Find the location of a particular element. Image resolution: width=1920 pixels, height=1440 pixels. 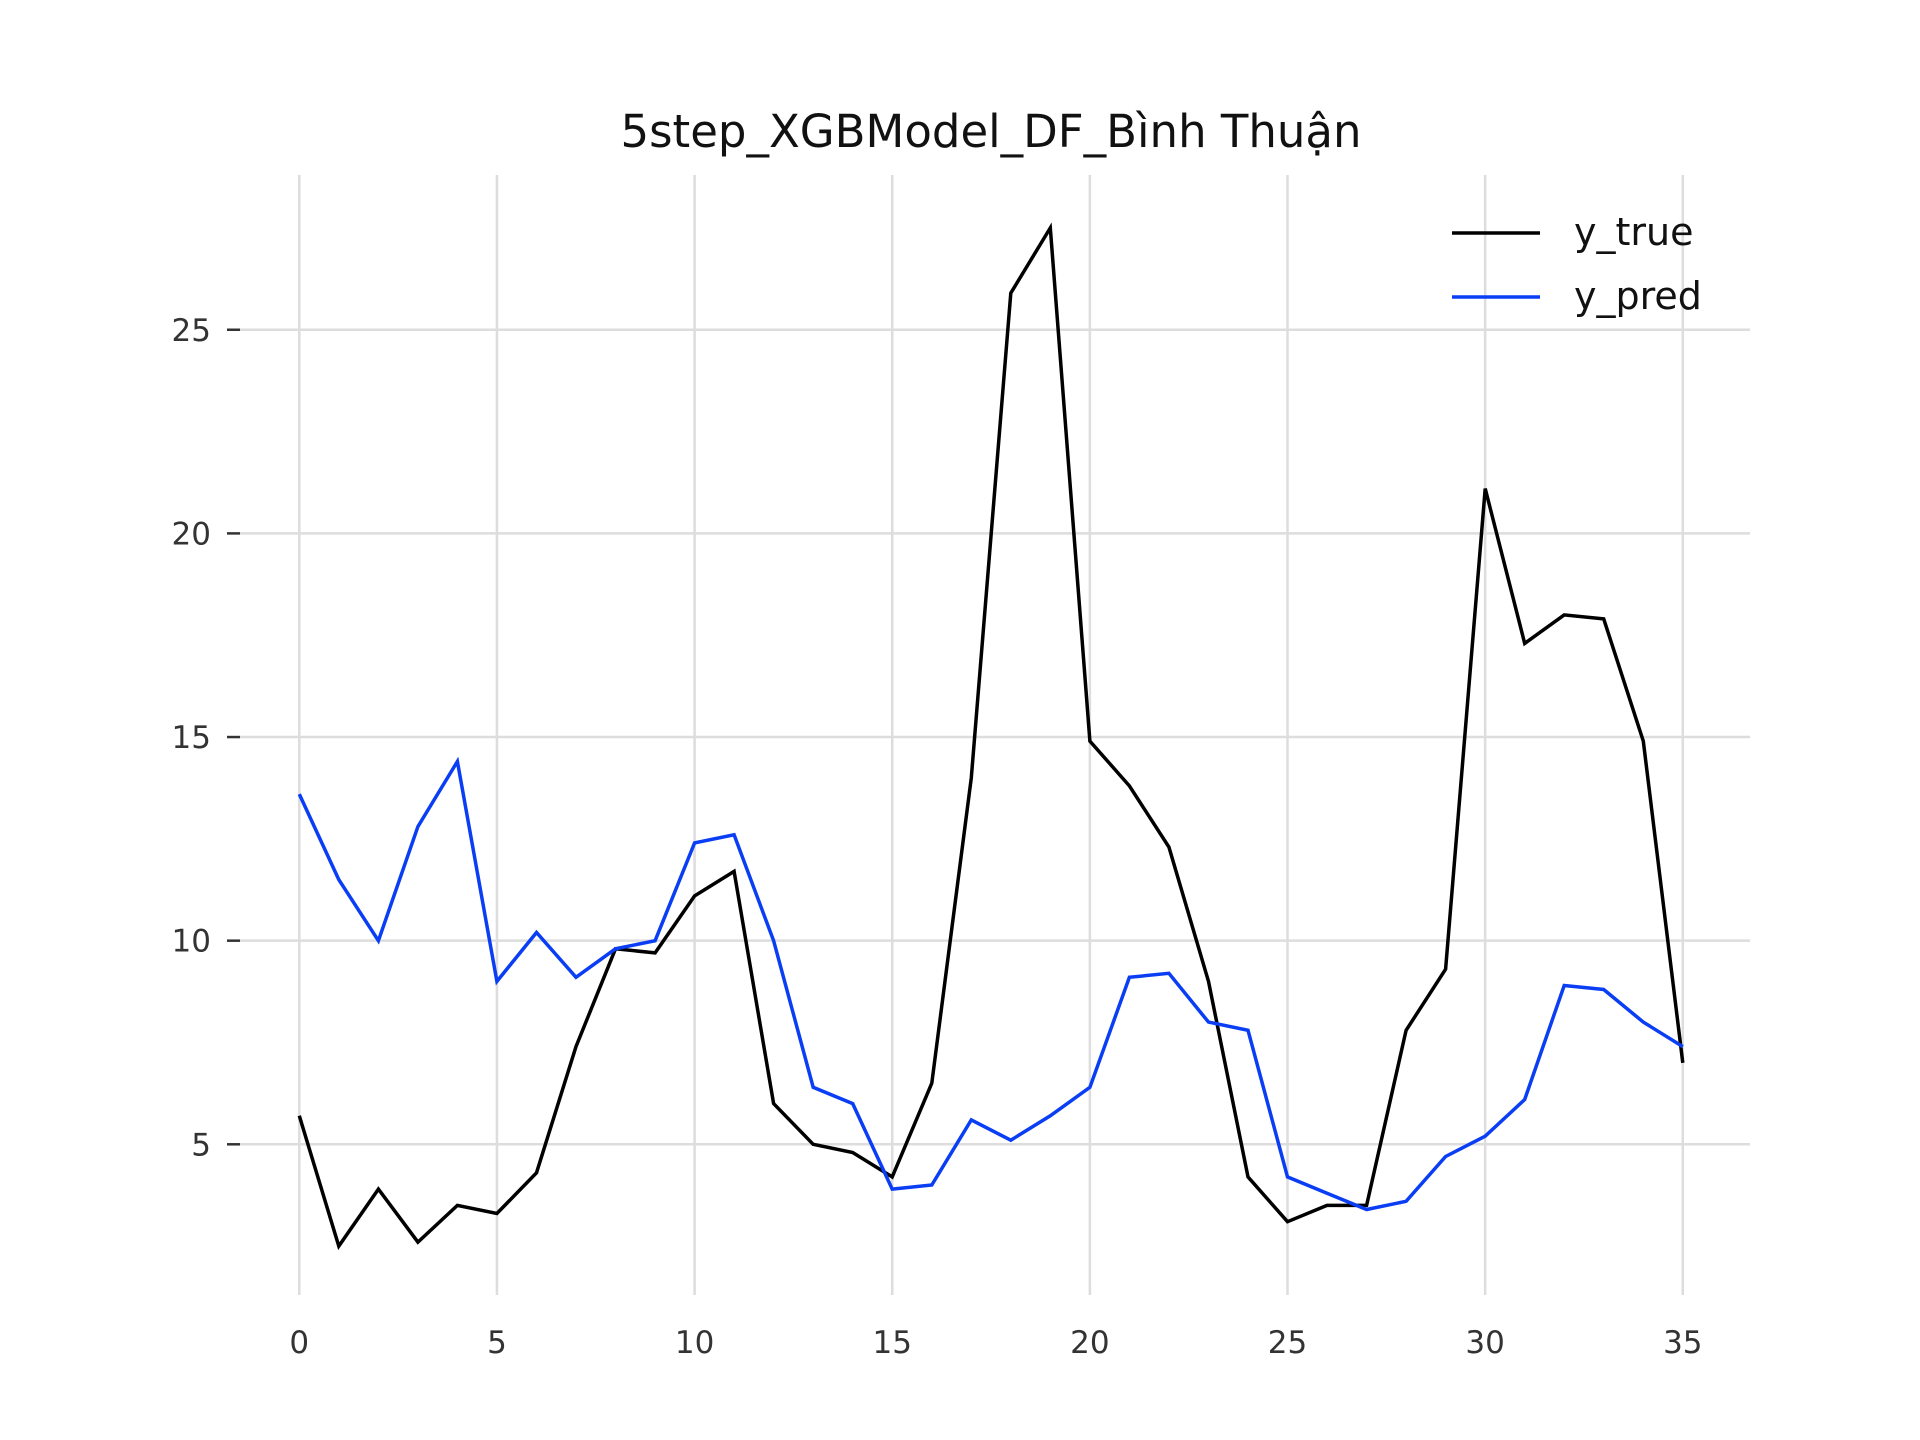

x-tick-label: 30 is located at coordinates (1484, 1343).